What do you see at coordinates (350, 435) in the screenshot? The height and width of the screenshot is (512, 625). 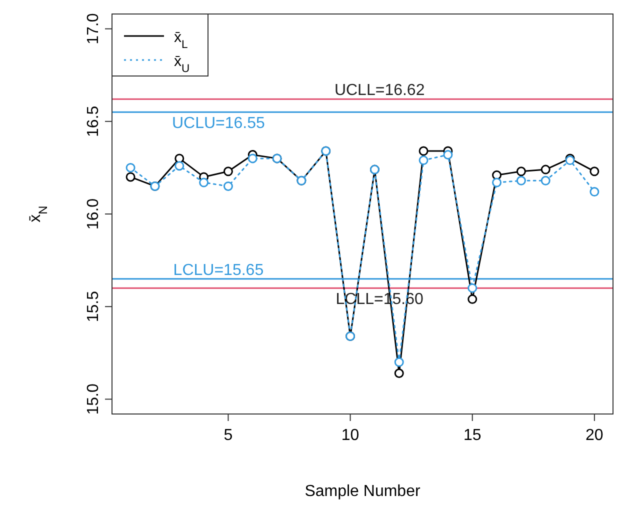 I see `x-tick-label: 10` at bounding box center [350, 435].